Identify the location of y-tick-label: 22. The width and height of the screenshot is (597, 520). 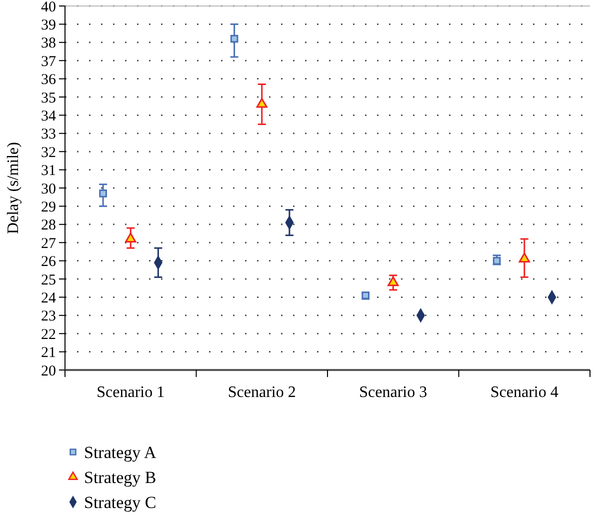
(48, 334).